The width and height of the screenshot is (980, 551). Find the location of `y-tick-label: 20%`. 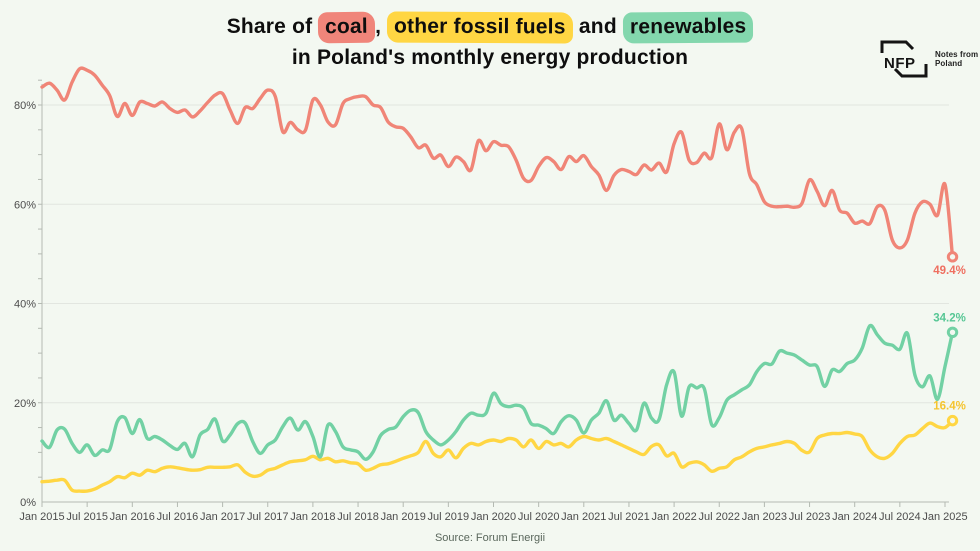

y-tick-label: 20% is located at coordinates (25, 404).